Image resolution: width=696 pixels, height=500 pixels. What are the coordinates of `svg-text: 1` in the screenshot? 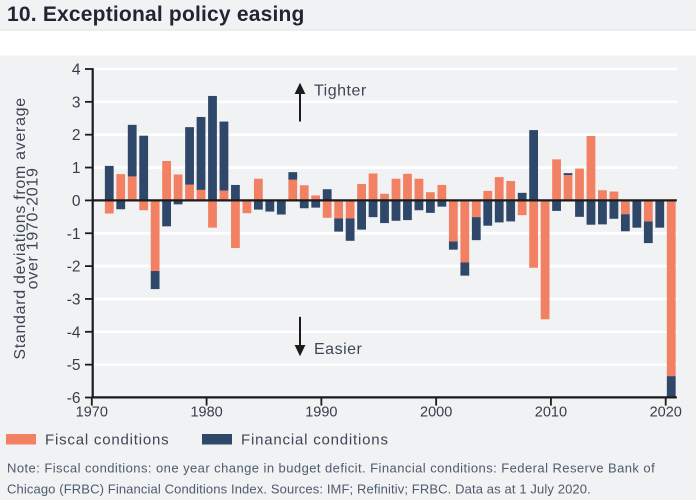 It's located at (76, 168).